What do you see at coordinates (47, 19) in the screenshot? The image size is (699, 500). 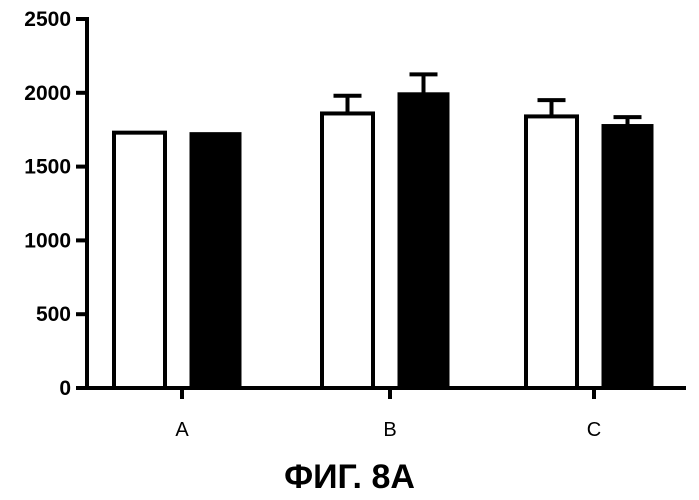 I see `y-tick-label: 2500` at bounding box center [47, 19].